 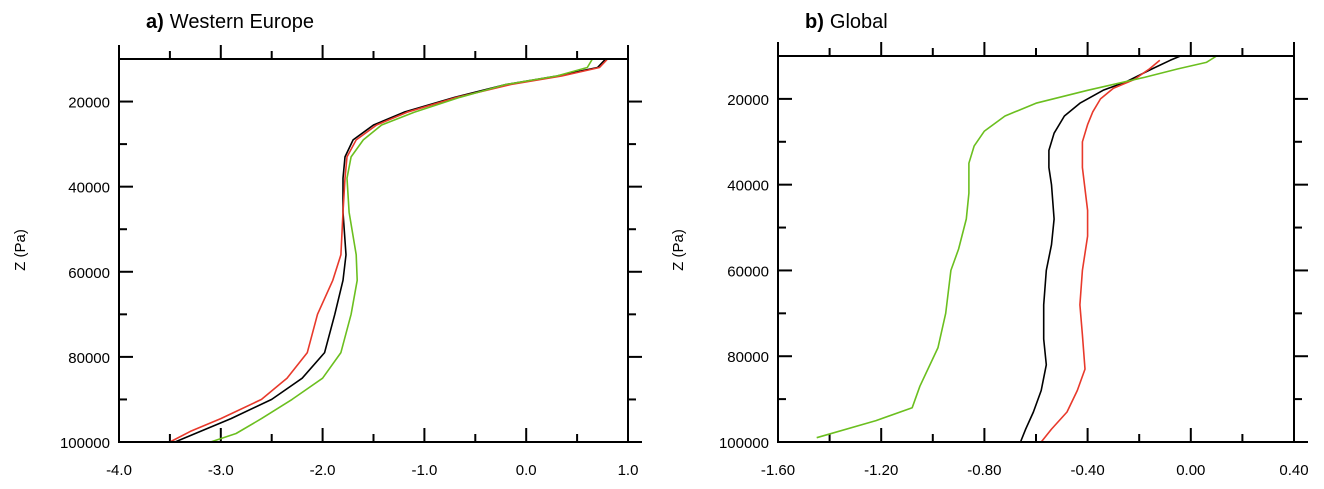 What do you see at coordinates (881, 470) in the screenshot?
I see `panel-b-xtick-label-1: -1.20` at bounding box center [881, 470].